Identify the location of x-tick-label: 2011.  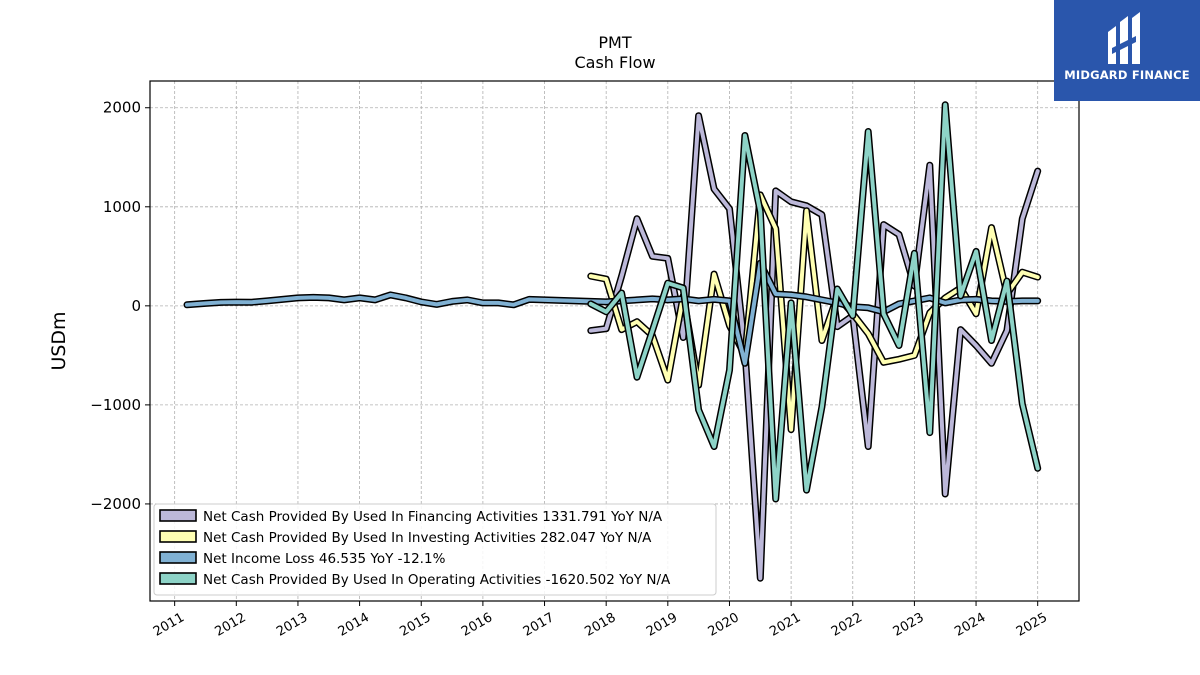
(169, 625).